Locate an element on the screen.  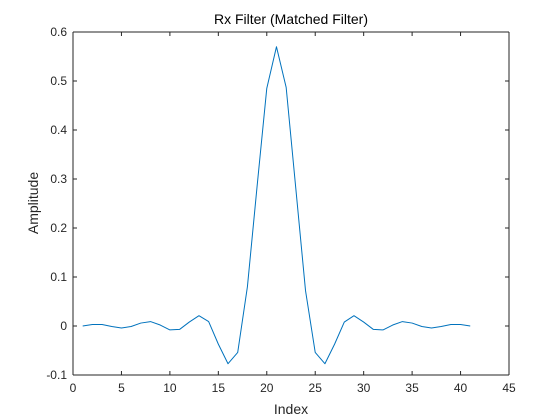
x-tick-label: 0 is located at coordinates (73, 388).